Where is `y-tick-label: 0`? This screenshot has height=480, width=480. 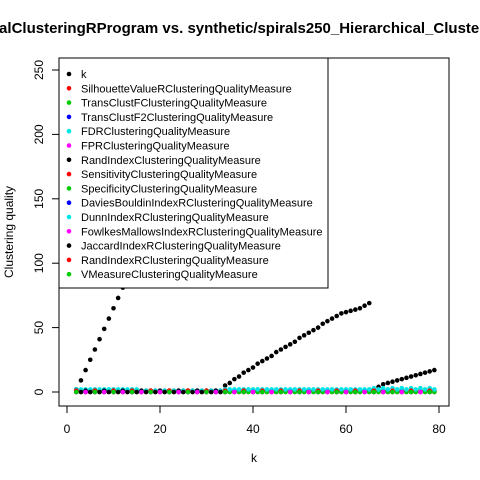 y-tick-label: 0 is located at coordinates (39, 391).